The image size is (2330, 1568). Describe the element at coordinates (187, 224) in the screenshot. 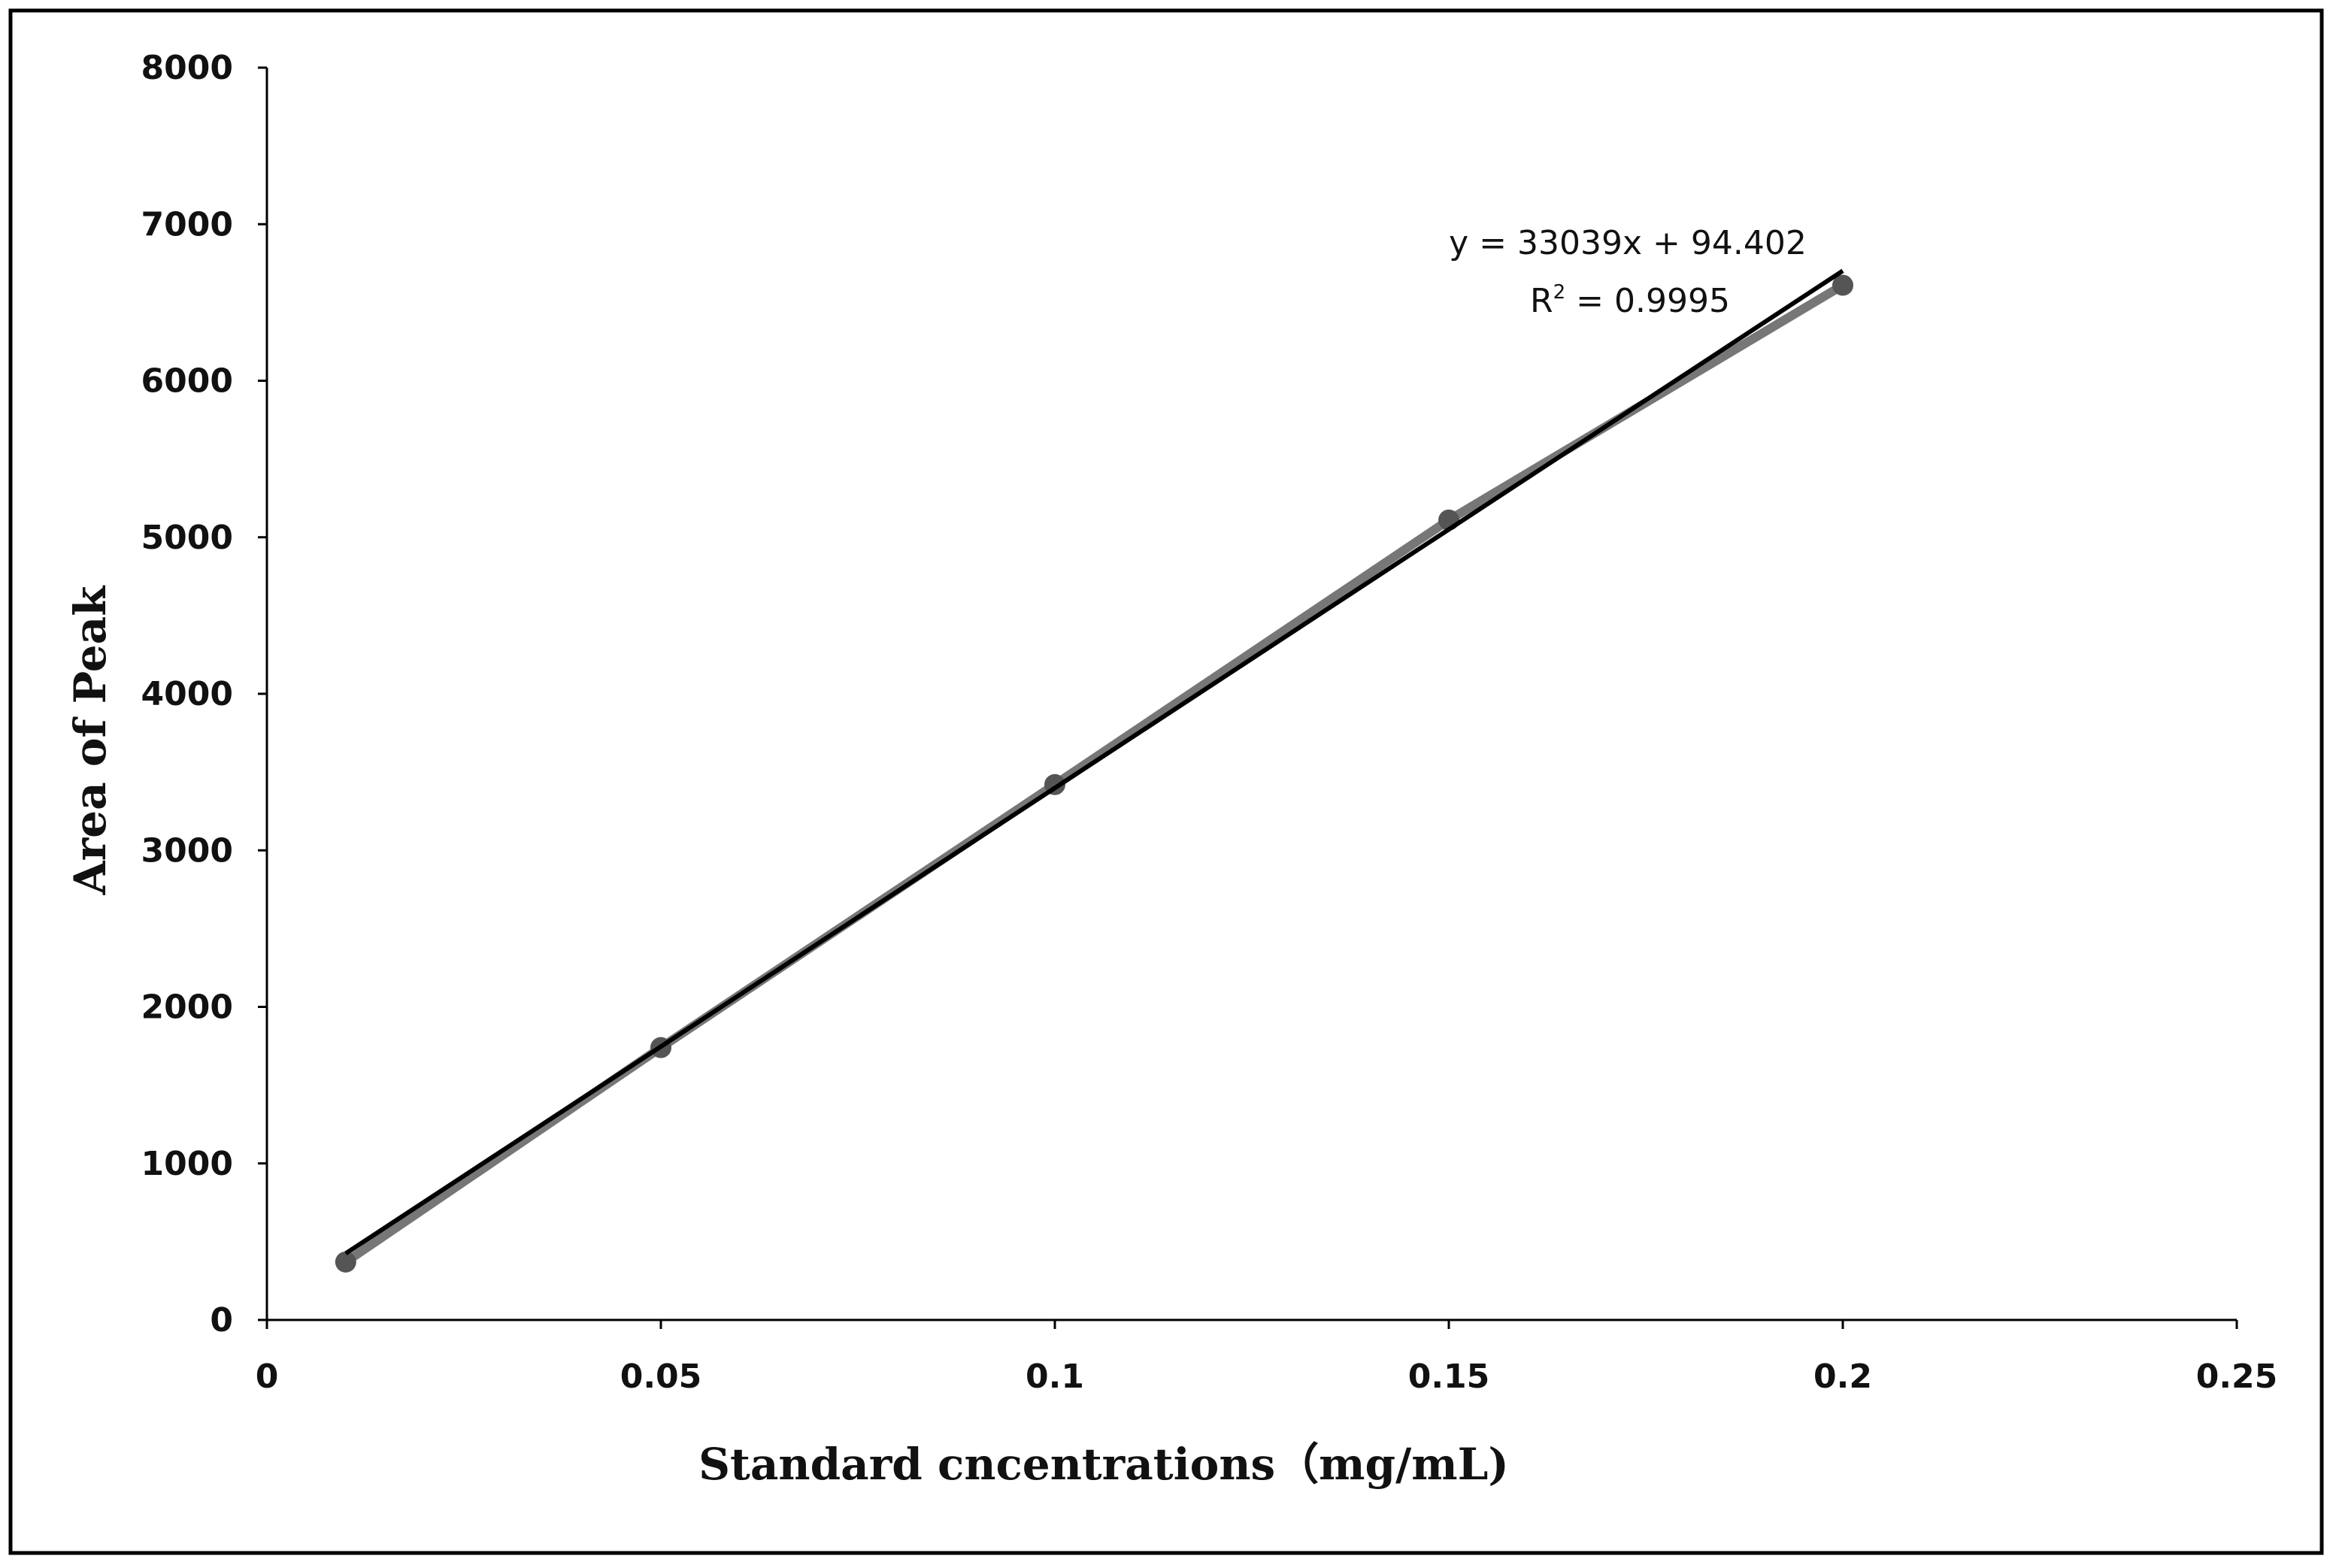

I see `y-tick-label: 7000` at that location.